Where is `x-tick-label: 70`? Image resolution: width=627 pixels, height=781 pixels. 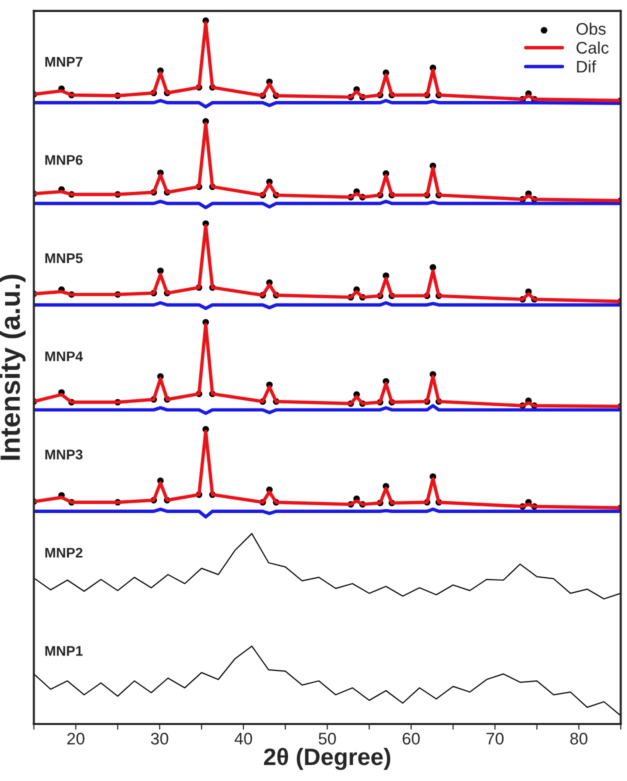 x-tick-label: 70 is located at coordinates (495, 738).